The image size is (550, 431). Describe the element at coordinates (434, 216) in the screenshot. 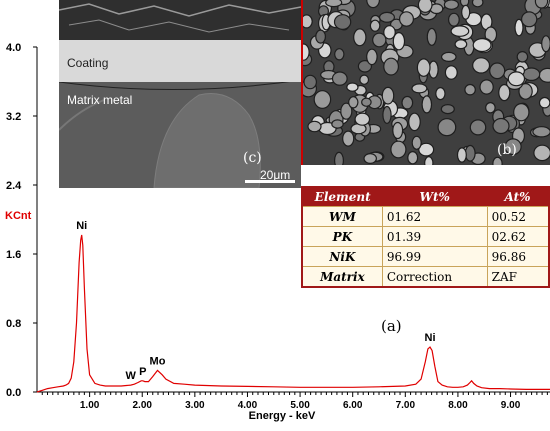

I see `table-cell-wt: 01.62` at that location.